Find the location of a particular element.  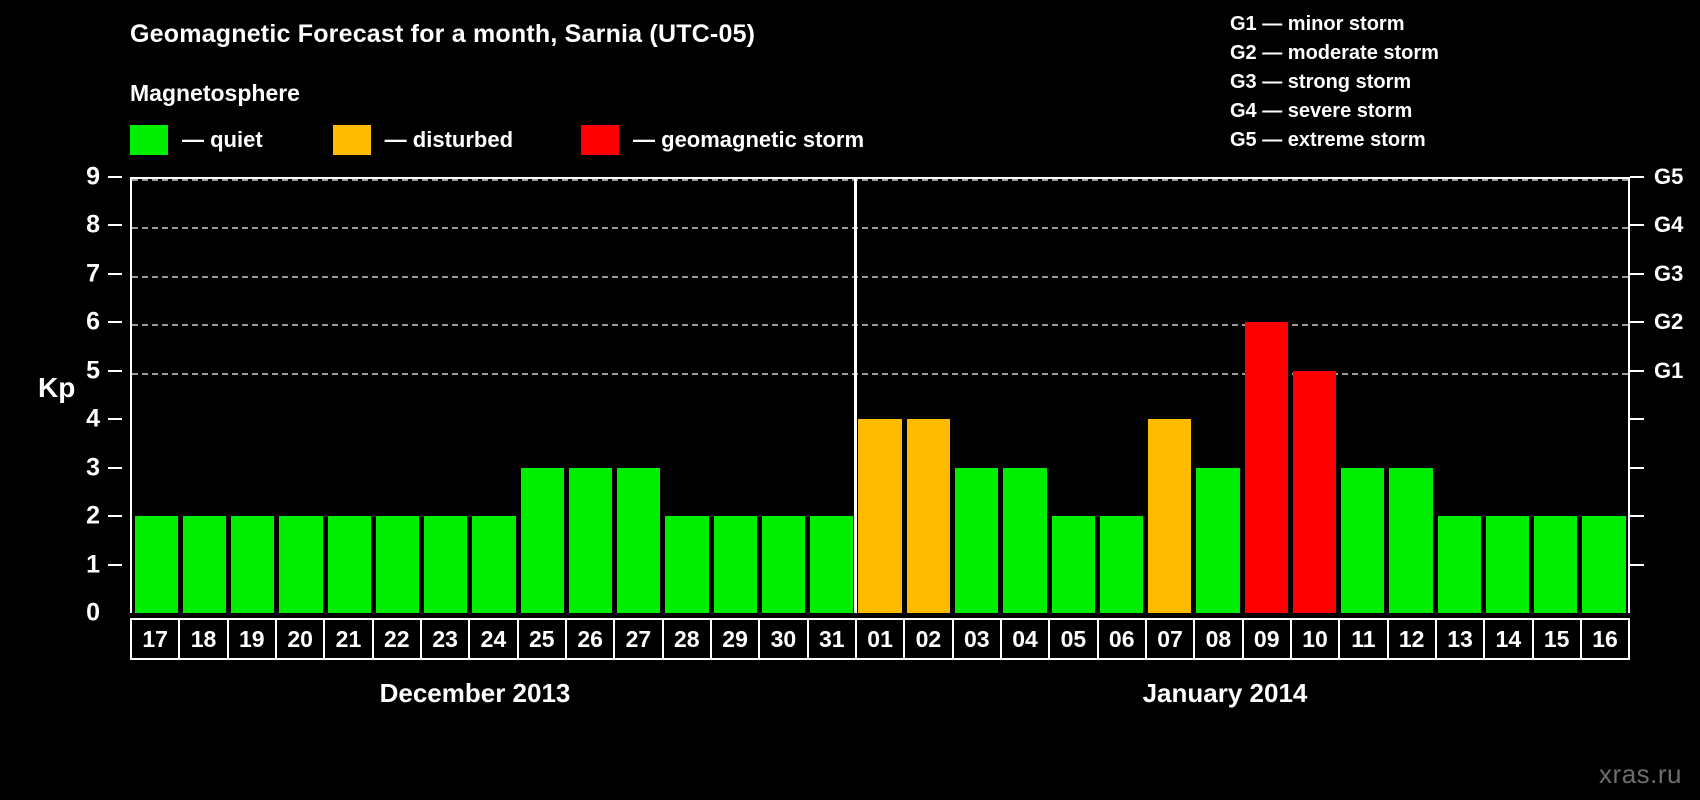

date-label-december-28: 28 is located at coordinates (686, 639).